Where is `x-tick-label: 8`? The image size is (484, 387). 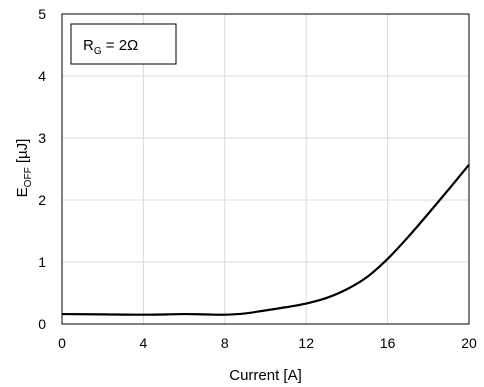 x-tick-label: 8 is located at coordinates (225, 343).